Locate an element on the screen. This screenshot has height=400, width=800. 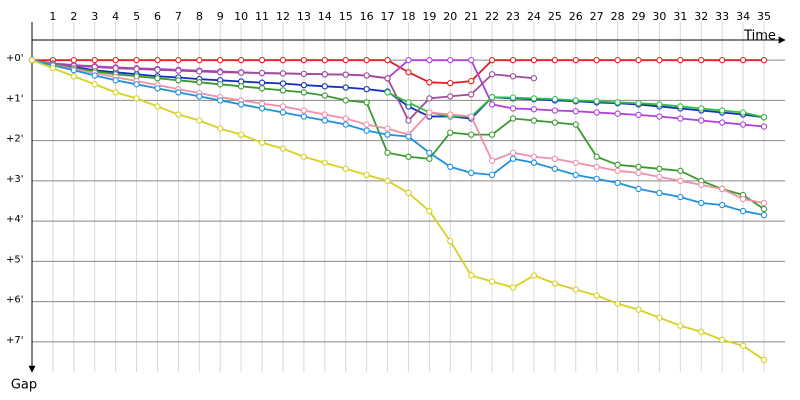
x-tick-label: 7 is located at coordinates (178, 16).